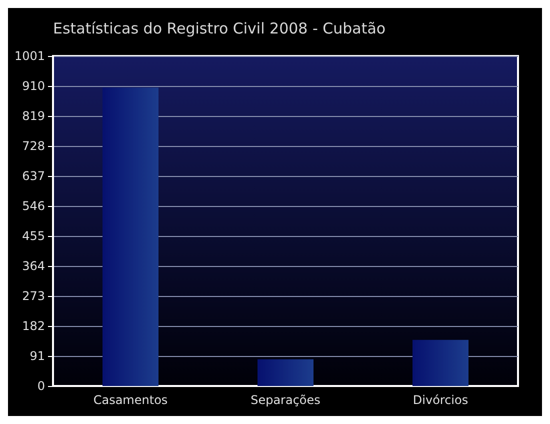  I want to click on y-tick-label: 1001, so click(29, 56).